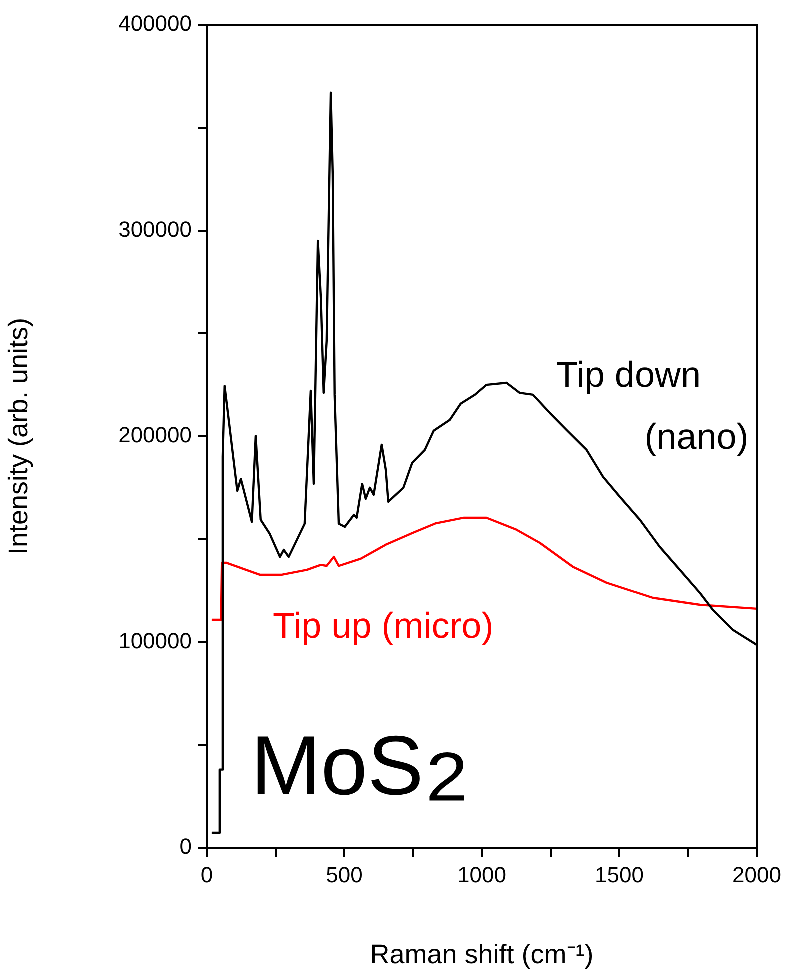  Describe the element at coordinates (207, 875) in the screenshot. I see `x-tick-label: 0` at that location.